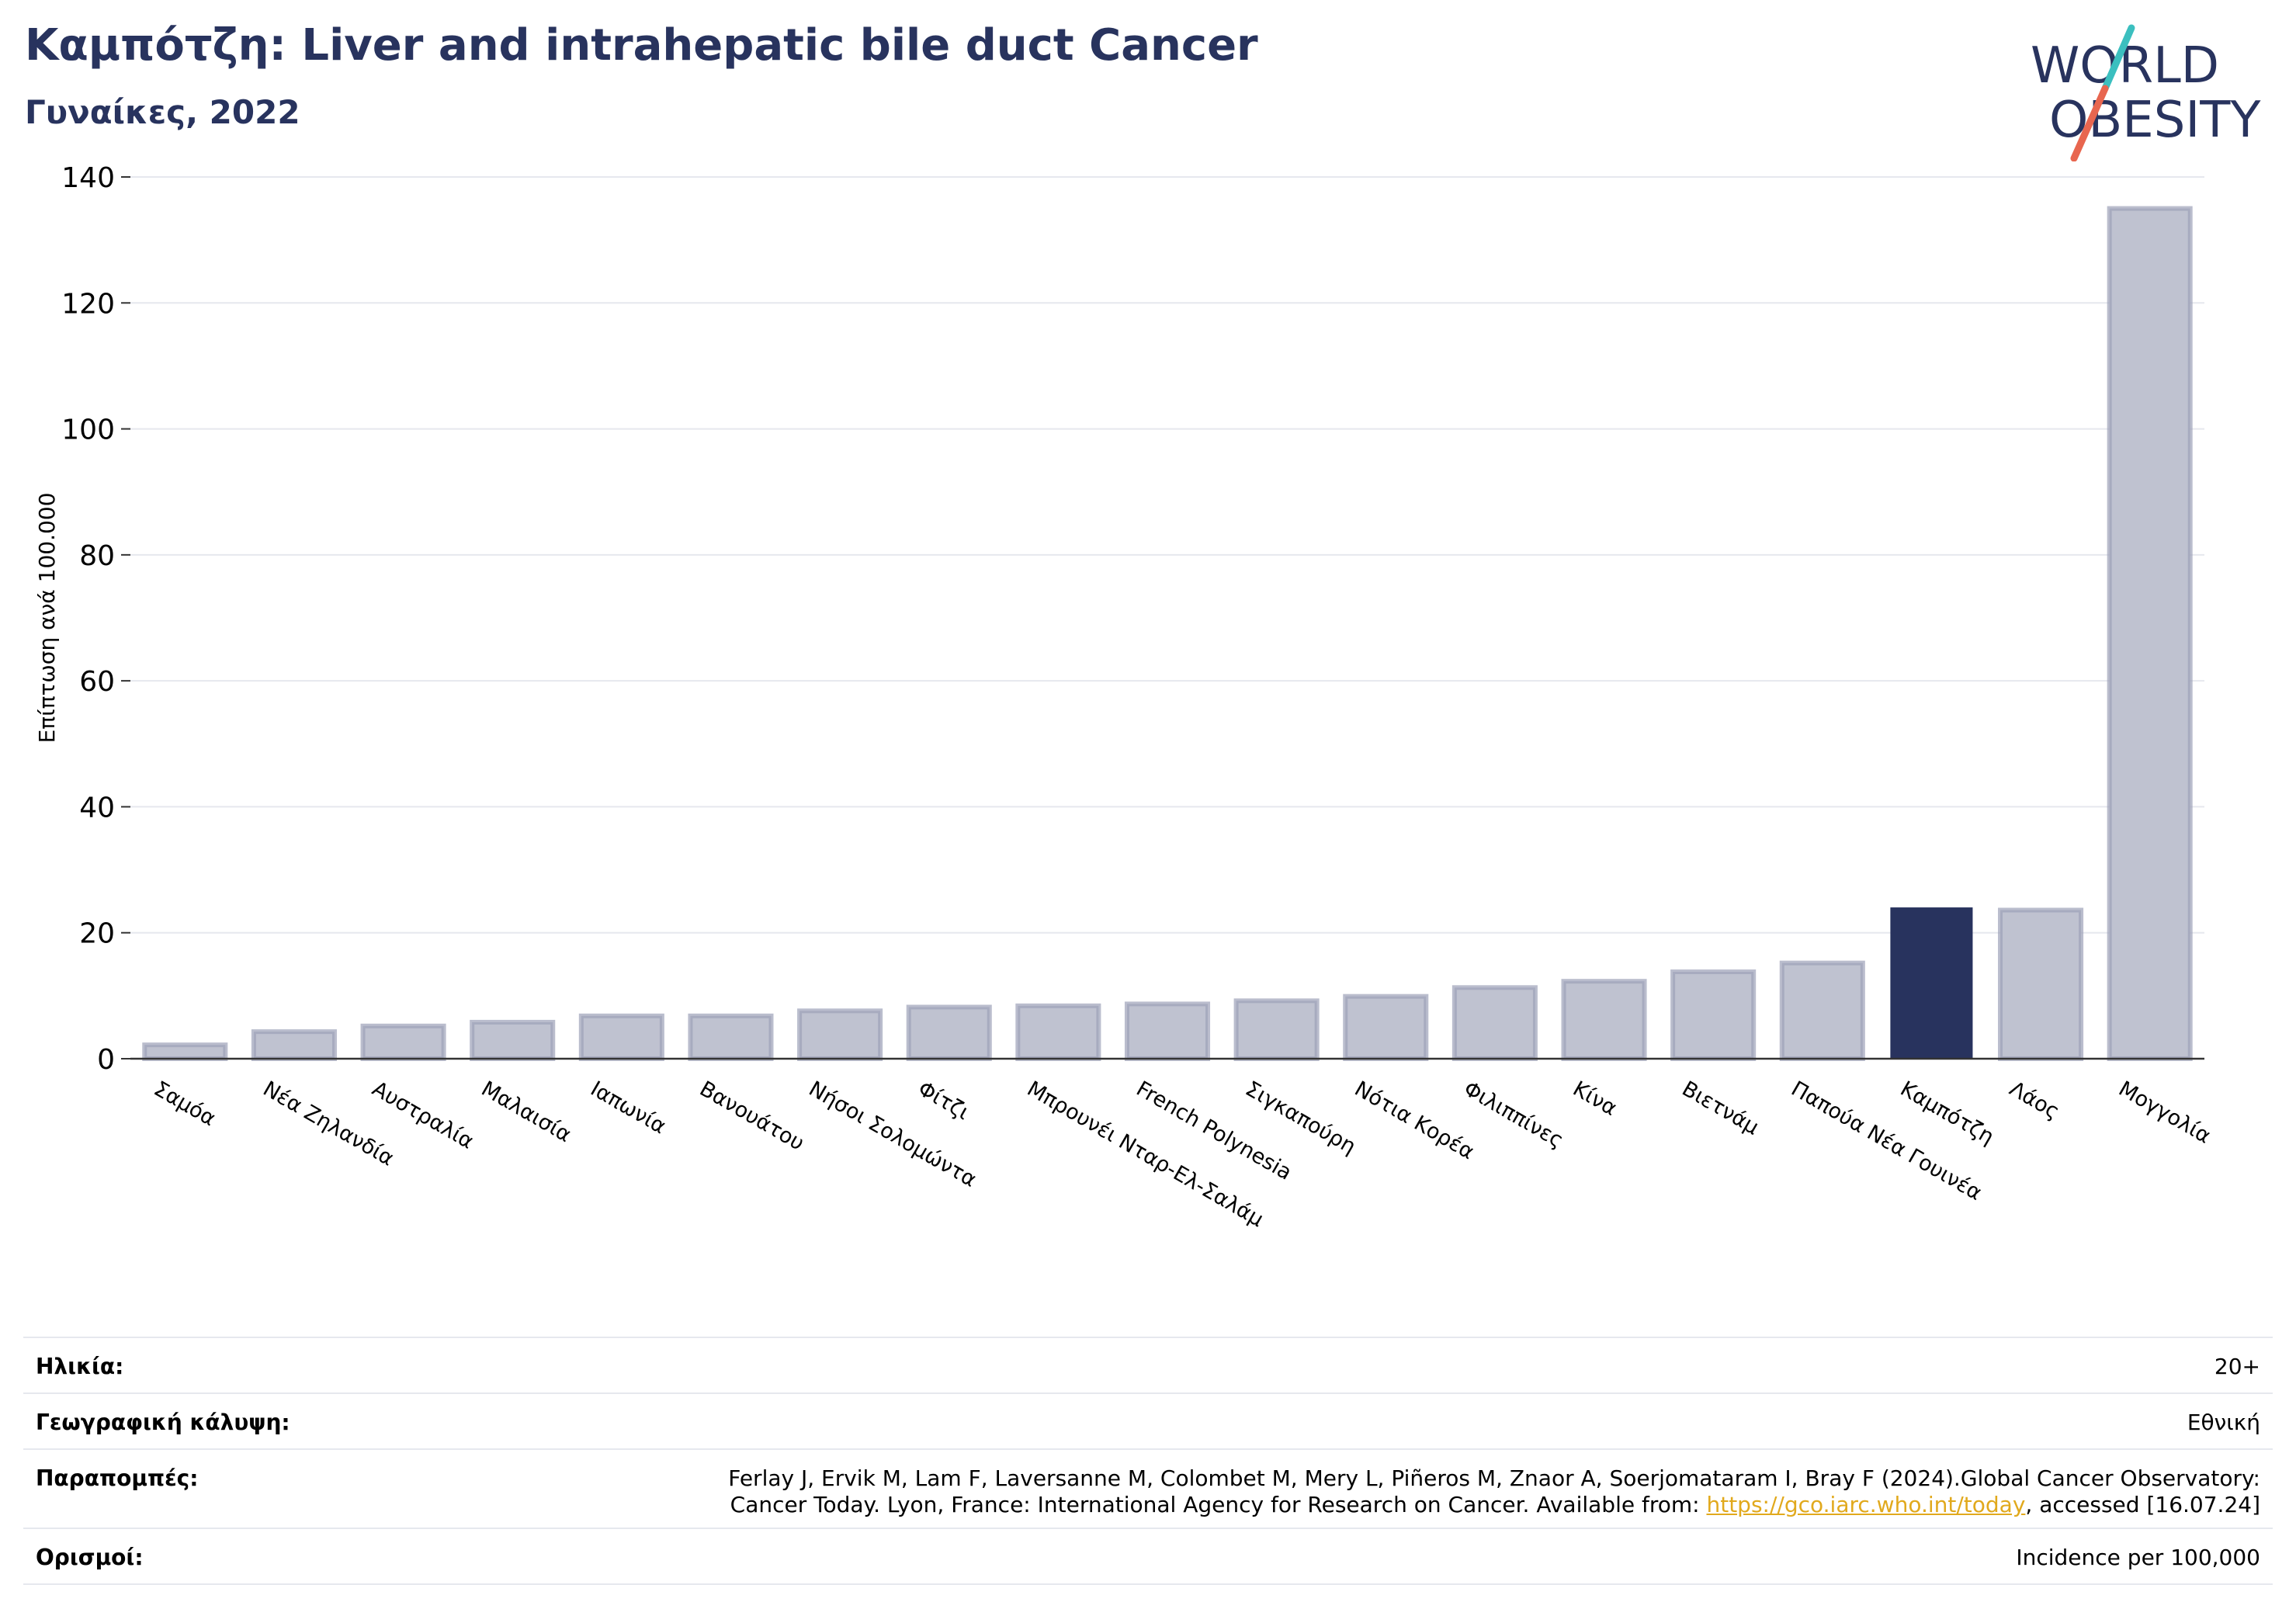 This screenshot has height=1623, width=2296. I want to click on x-tick-label: Βανουάτου, so click(751, 1116).